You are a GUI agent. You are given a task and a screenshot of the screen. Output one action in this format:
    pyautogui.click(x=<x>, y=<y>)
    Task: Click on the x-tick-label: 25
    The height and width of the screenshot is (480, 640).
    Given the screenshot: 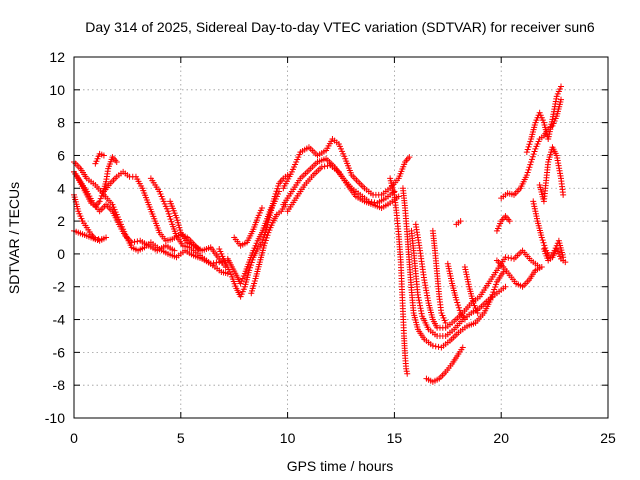 What is the action you would take?
    pyautogui.click(x=608, y=438)
    